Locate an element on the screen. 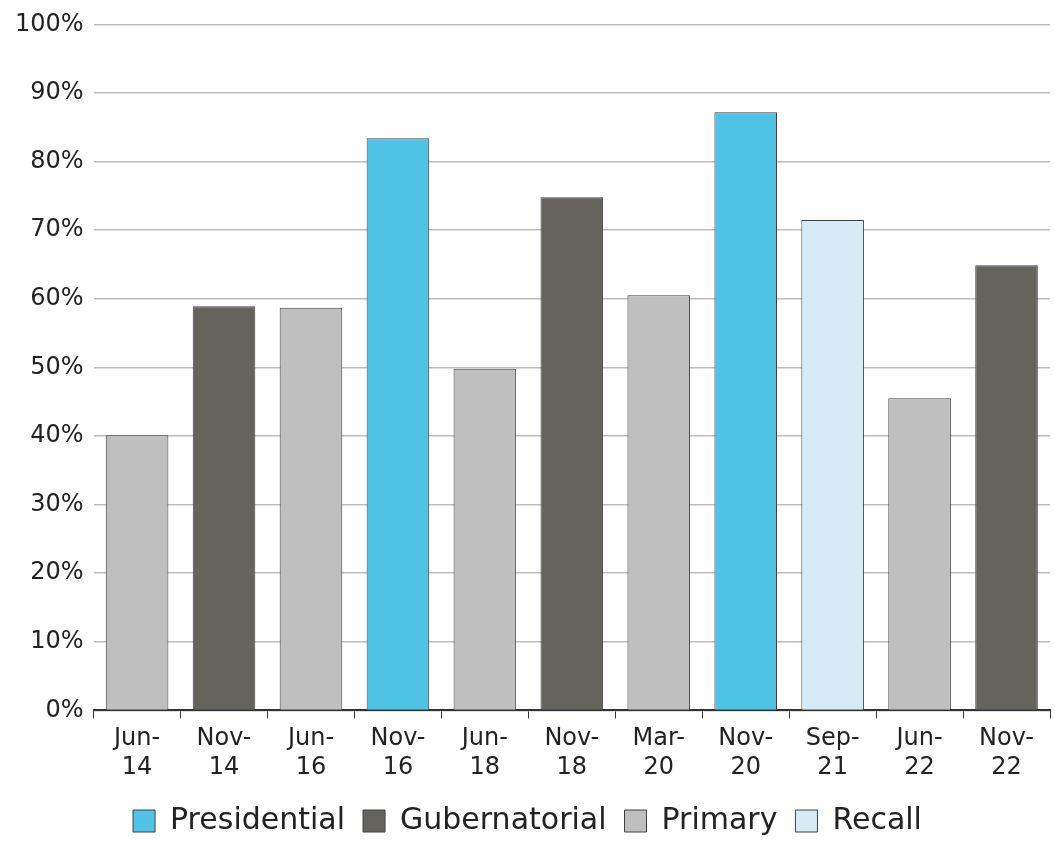 This screenshot has height=846, width=1055. x-tick-label: Nov-18 is located at coordinates (572, 751).